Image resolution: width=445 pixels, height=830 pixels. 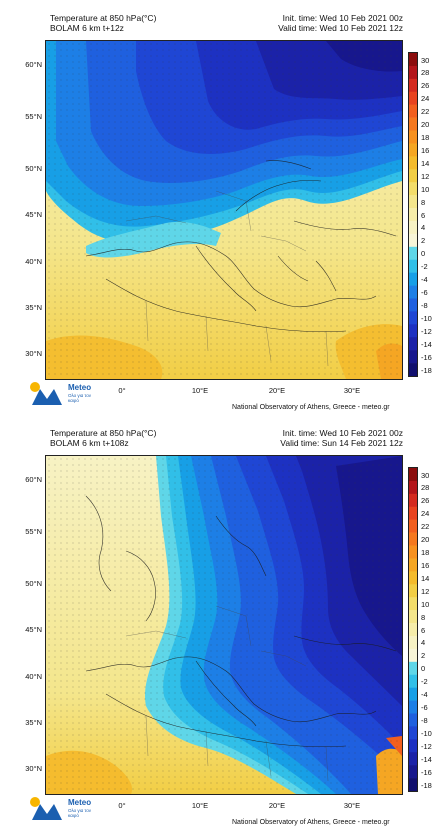 I want to click on colorbar-tick-label: -6, so click(x=424, y=292).